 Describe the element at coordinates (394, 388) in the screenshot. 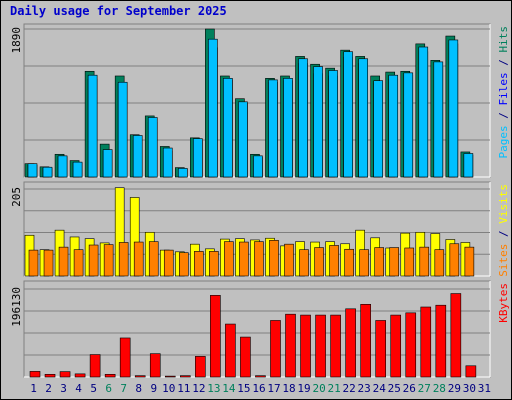

I see `x-tick-label: 25` at that location.